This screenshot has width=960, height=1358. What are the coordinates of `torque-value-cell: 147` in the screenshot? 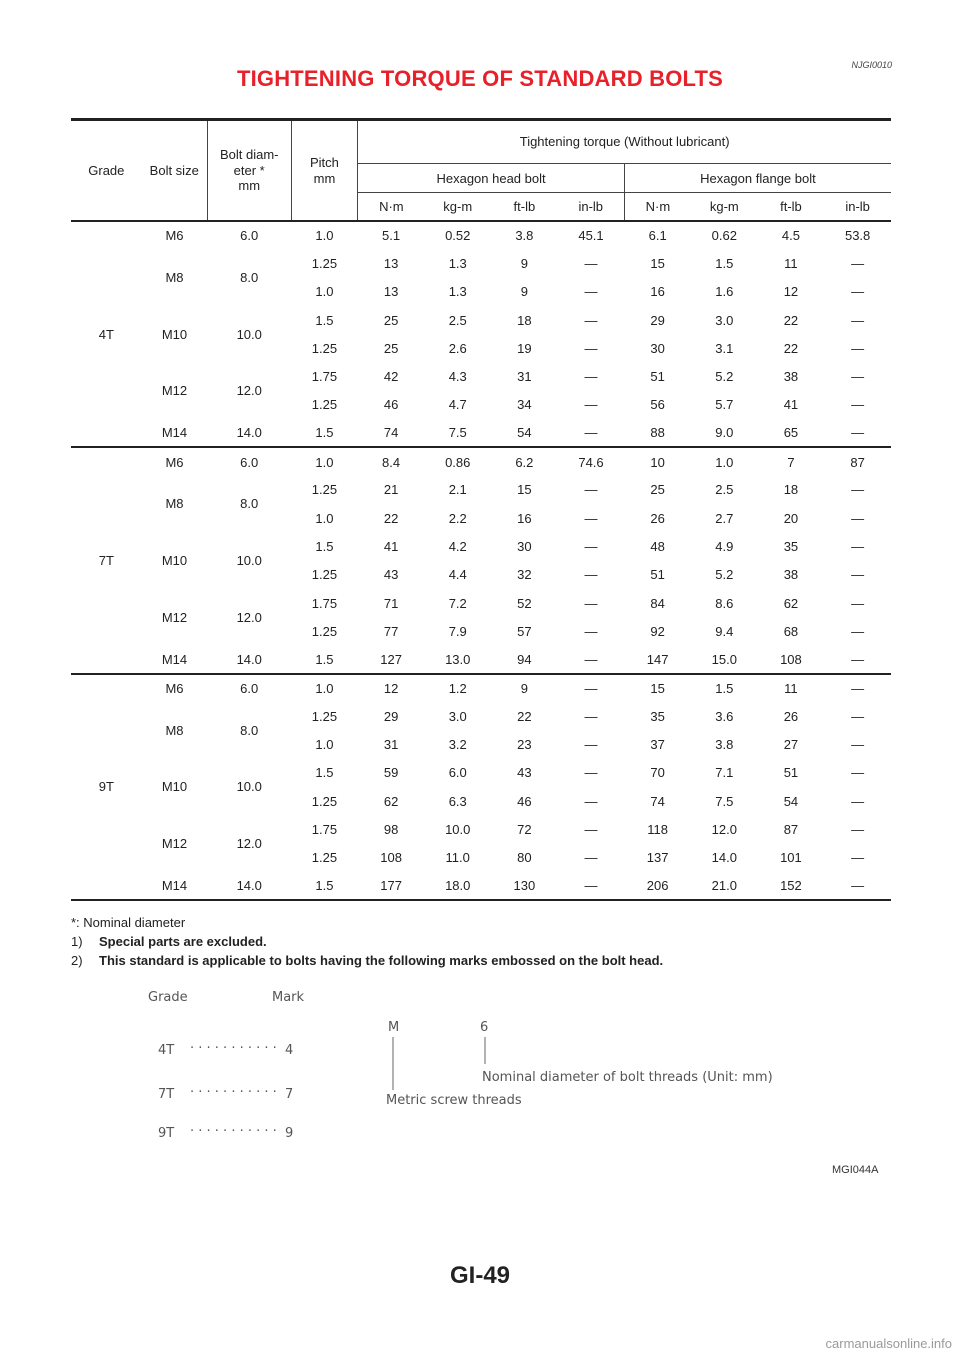 It's located at (657, 660).